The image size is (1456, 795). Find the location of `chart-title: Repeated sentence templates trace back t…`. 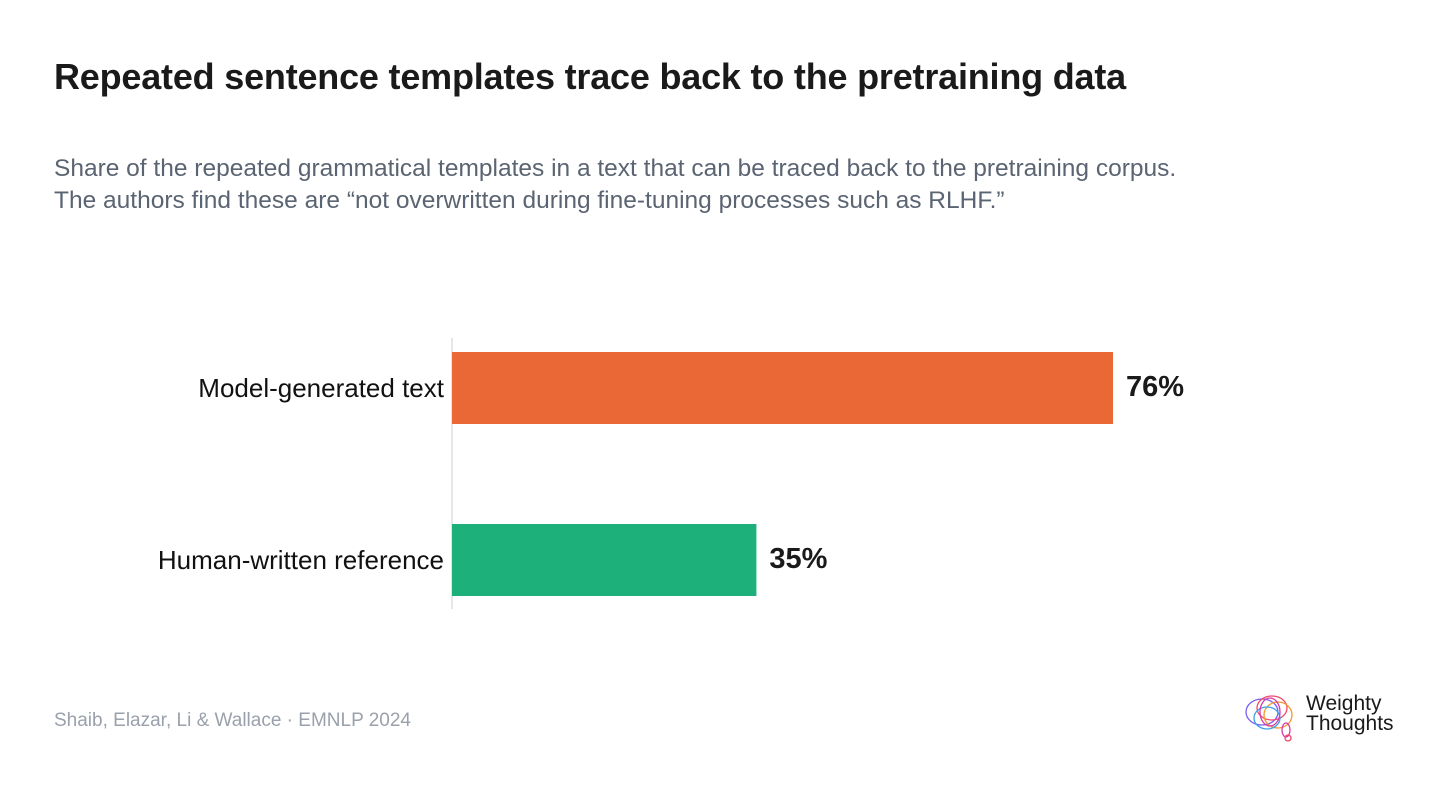

chart-title: Repeated sentence templates trace back t… is located at coordinates (590, 76).